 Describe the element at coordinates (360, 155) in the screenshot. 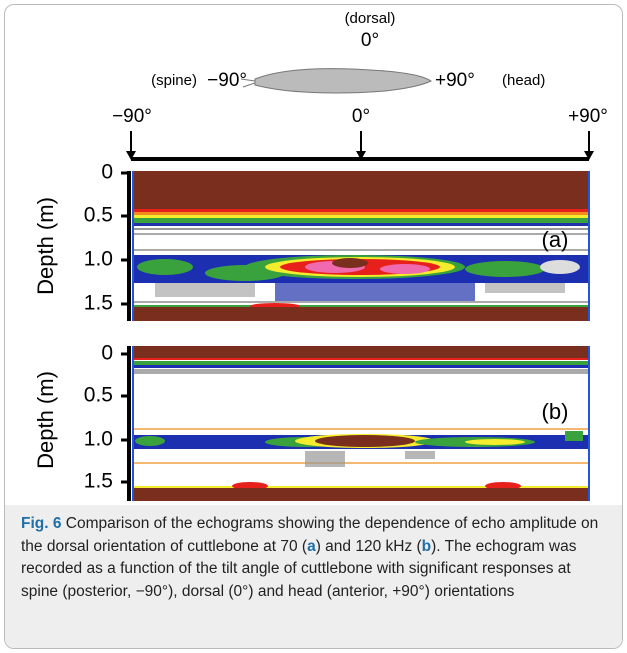

I see `arrow-heads` at that location.